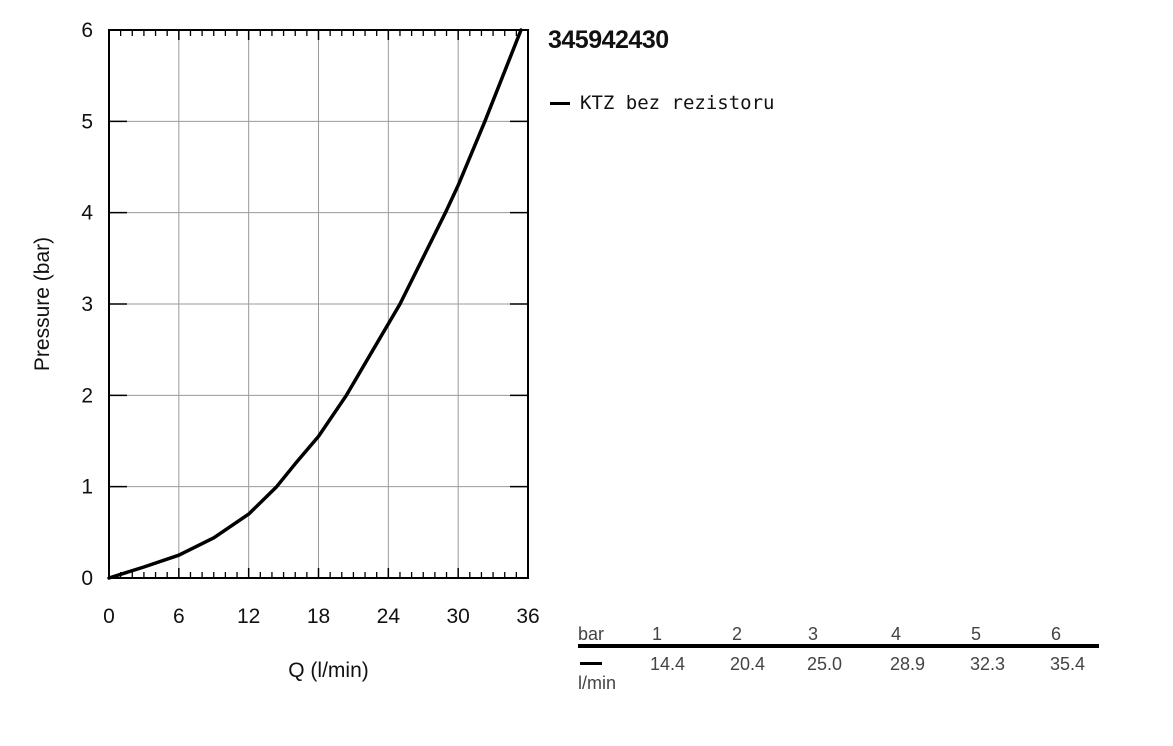 This screenshot has width=1173, height=746. I want to click on series-mark, so click(591, 663).